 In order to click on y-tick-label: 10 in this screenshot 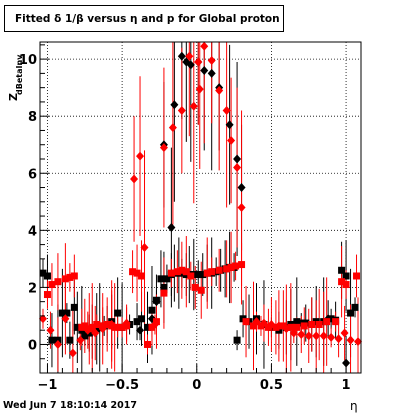, I will do `click(28, 60)`.